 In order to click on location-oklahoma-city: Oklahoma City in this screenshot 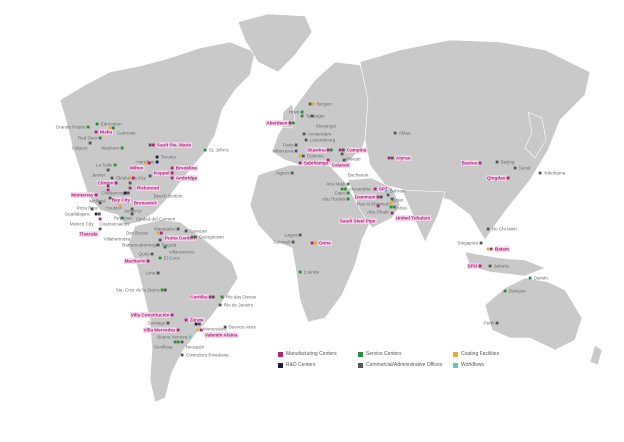, I will do `click(128, 178)`.